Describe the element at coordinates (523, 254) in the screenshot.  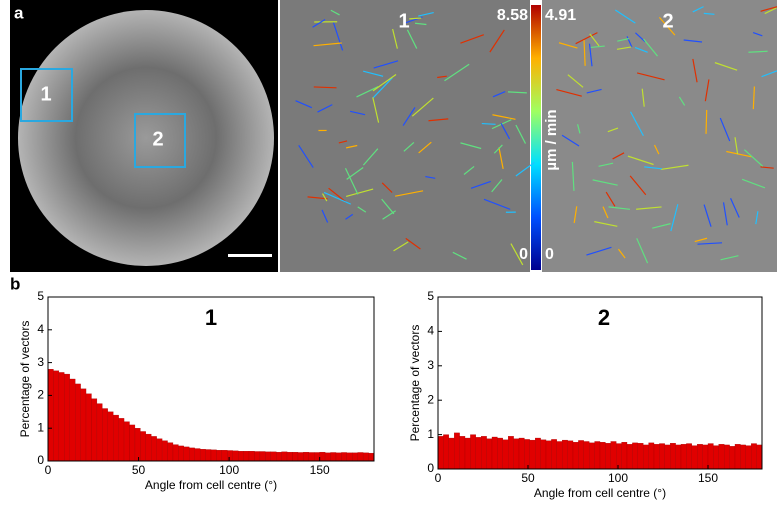
I see `colorbar-min: 0` at that location.